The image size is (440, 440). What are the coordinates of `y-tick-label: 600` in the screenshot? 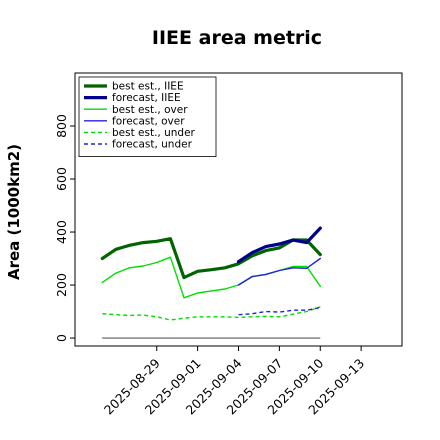 It's located at (61, 179).